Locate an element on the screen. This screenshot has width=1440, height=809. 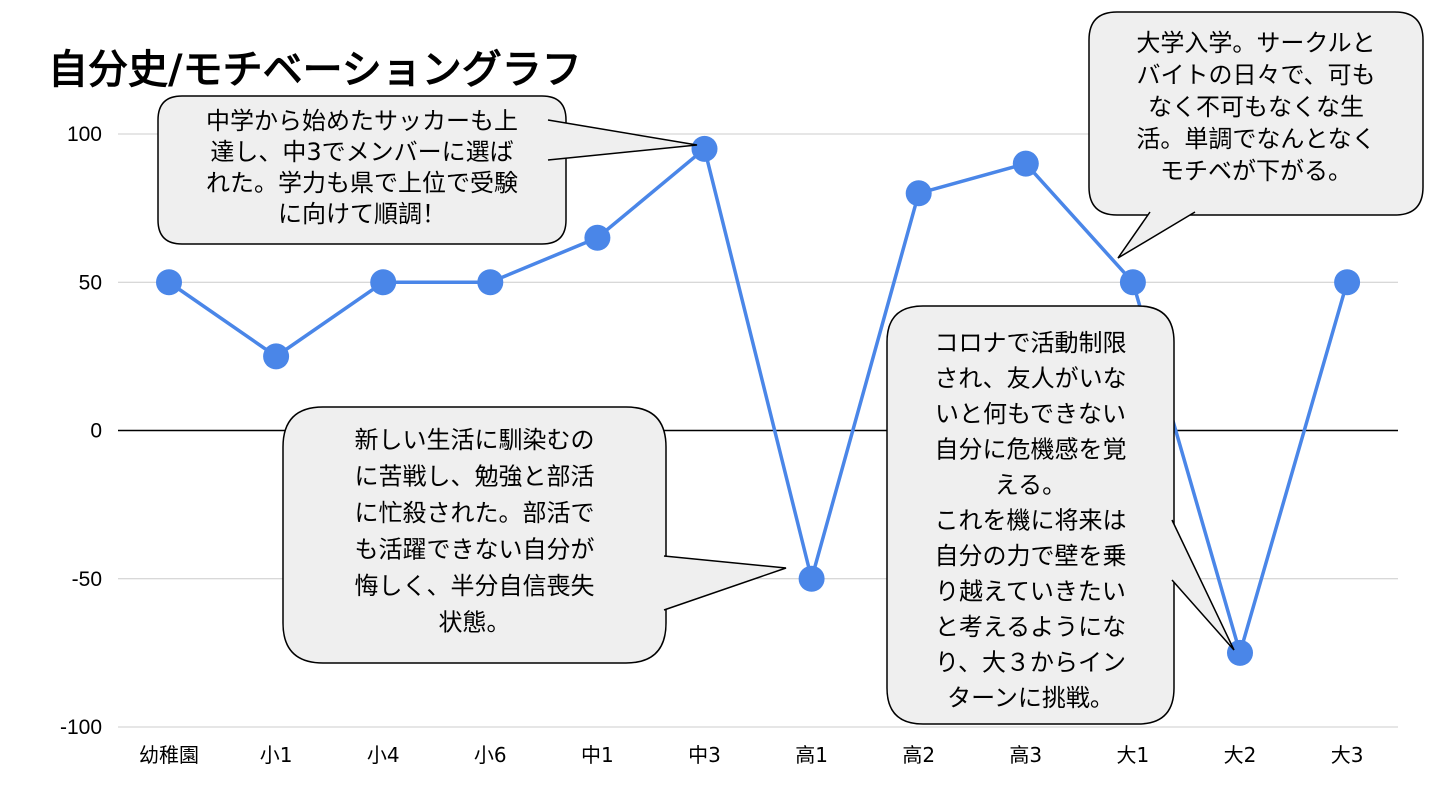
annotation-line: され、友人がいな is located at coordinates (1030, 379).